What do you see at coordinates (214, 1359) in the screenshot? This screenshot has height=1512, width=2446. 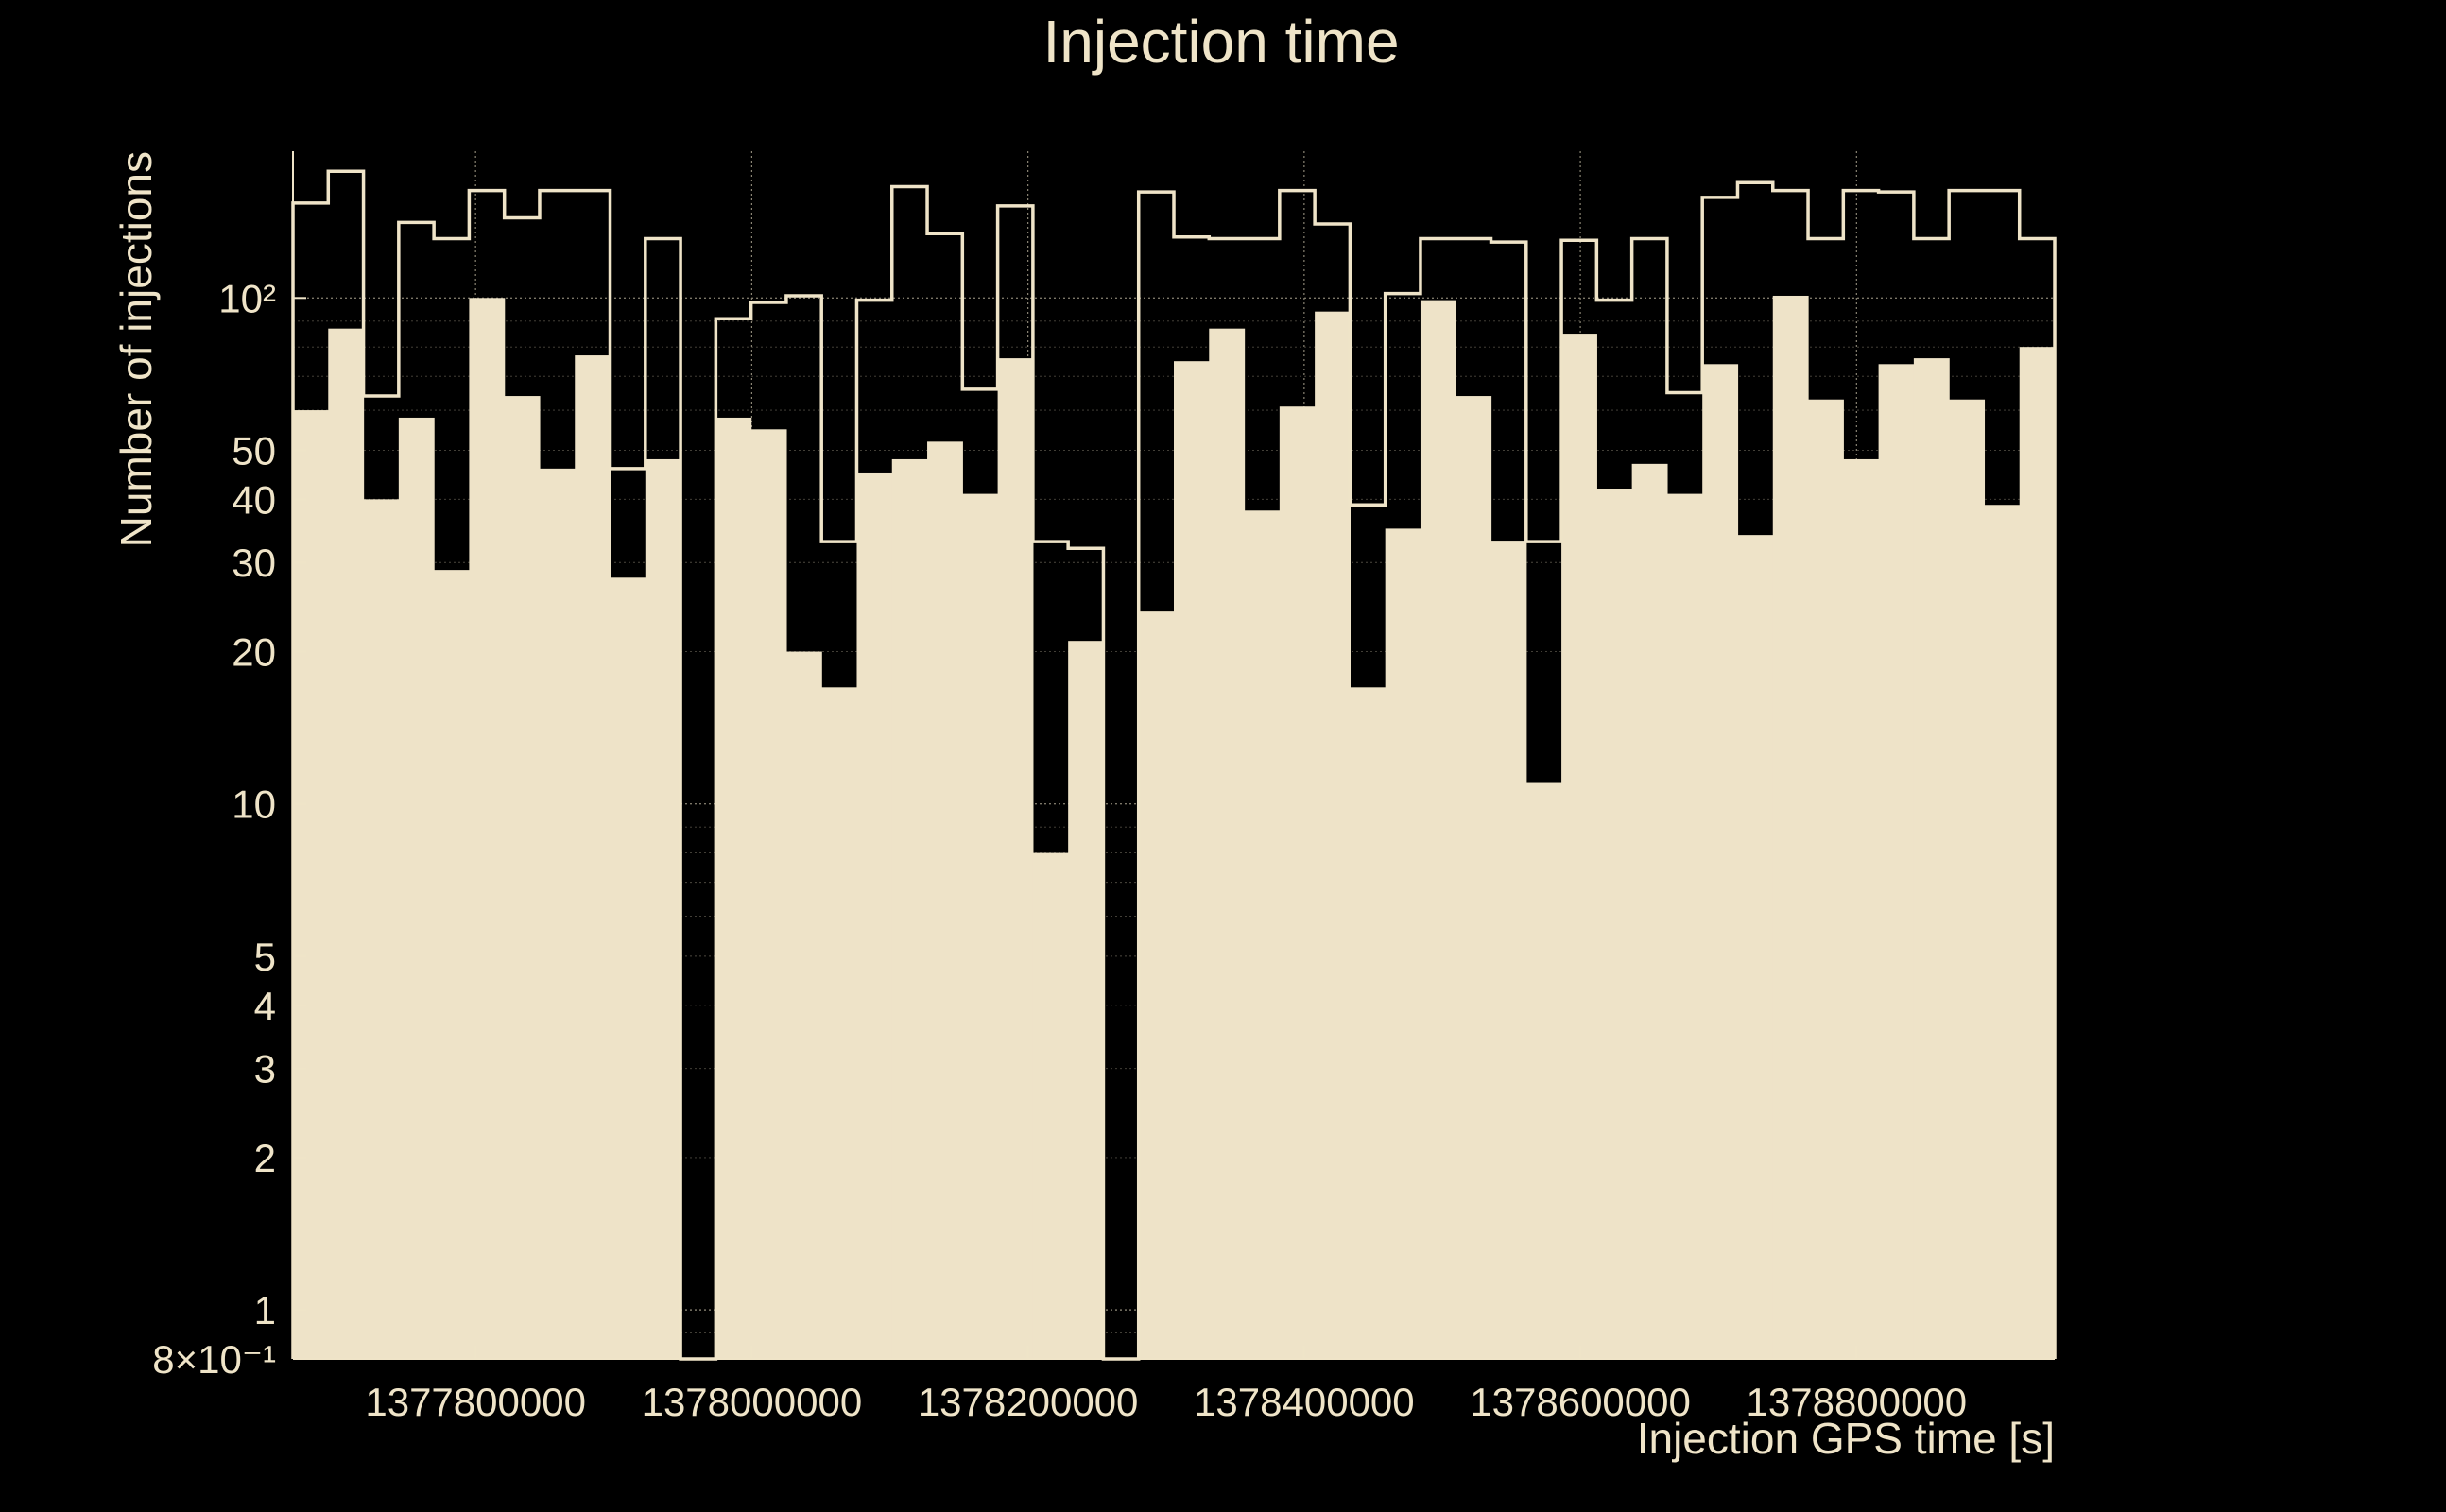 I see `y-tick-label: 8×10⁻¹` at bounding box center [214, 1359].